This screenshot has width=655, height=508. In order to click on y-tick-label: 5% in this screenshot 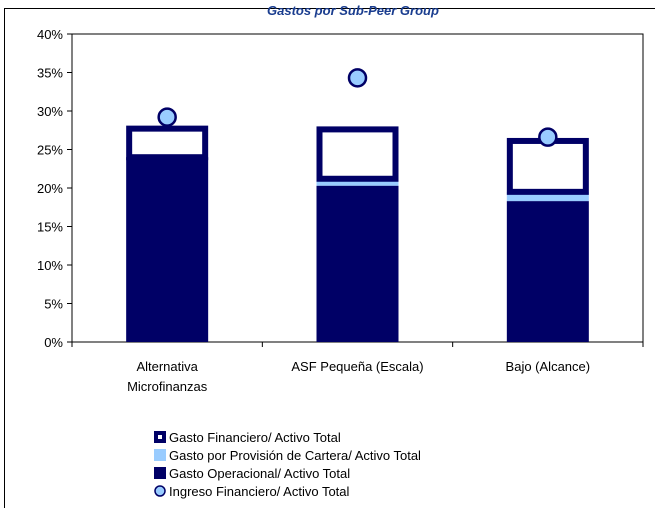, I will do `click(53, 304)`.